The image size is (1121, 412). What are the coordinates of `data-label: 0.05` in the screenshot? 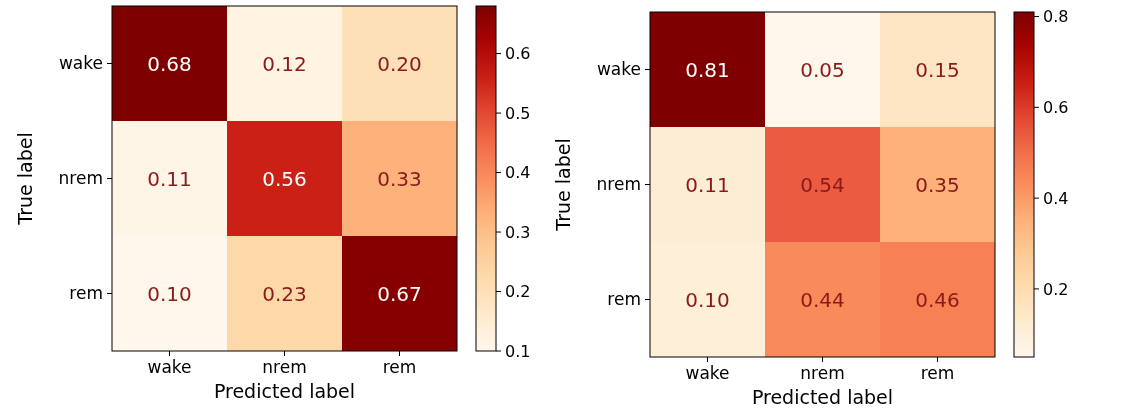 It's located at (822, 69).